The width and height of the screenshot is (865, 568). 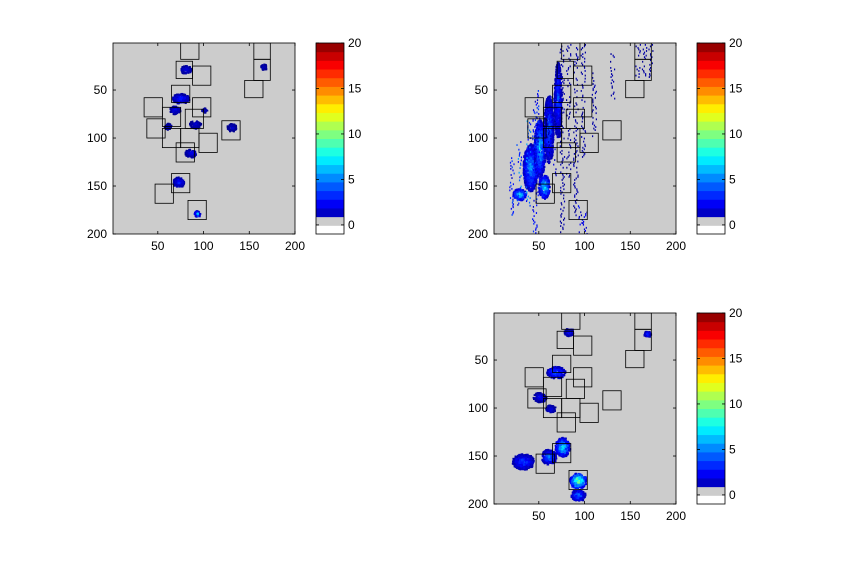 I want to click on colorbar-tick-label: 5, so click(x=351, y=179).